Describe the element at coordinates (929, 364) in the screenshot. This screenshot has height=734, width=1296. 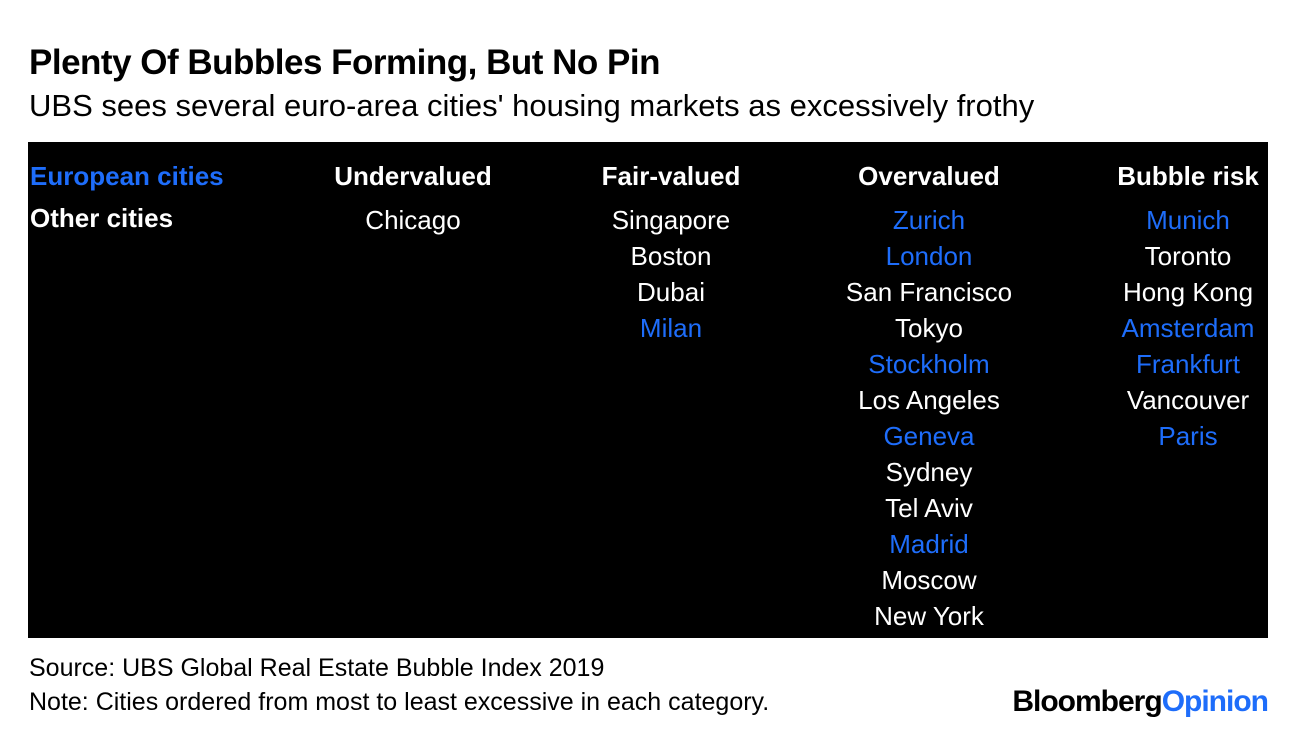
I see `city-label: Stockholm` at that location.